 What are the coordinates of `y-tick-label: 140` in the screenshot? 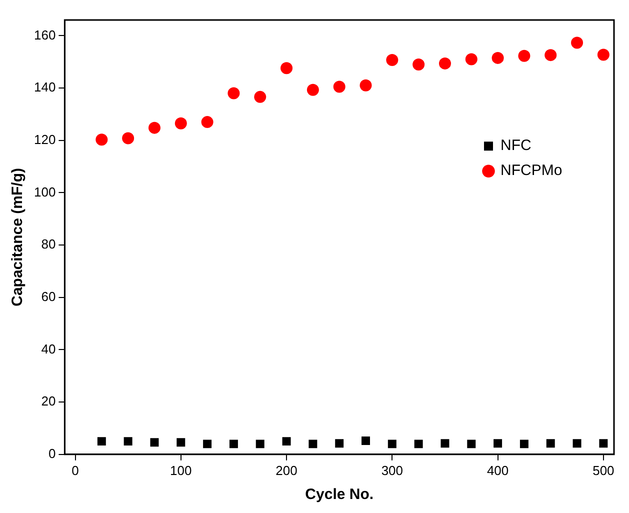 It's located at (45, 87).